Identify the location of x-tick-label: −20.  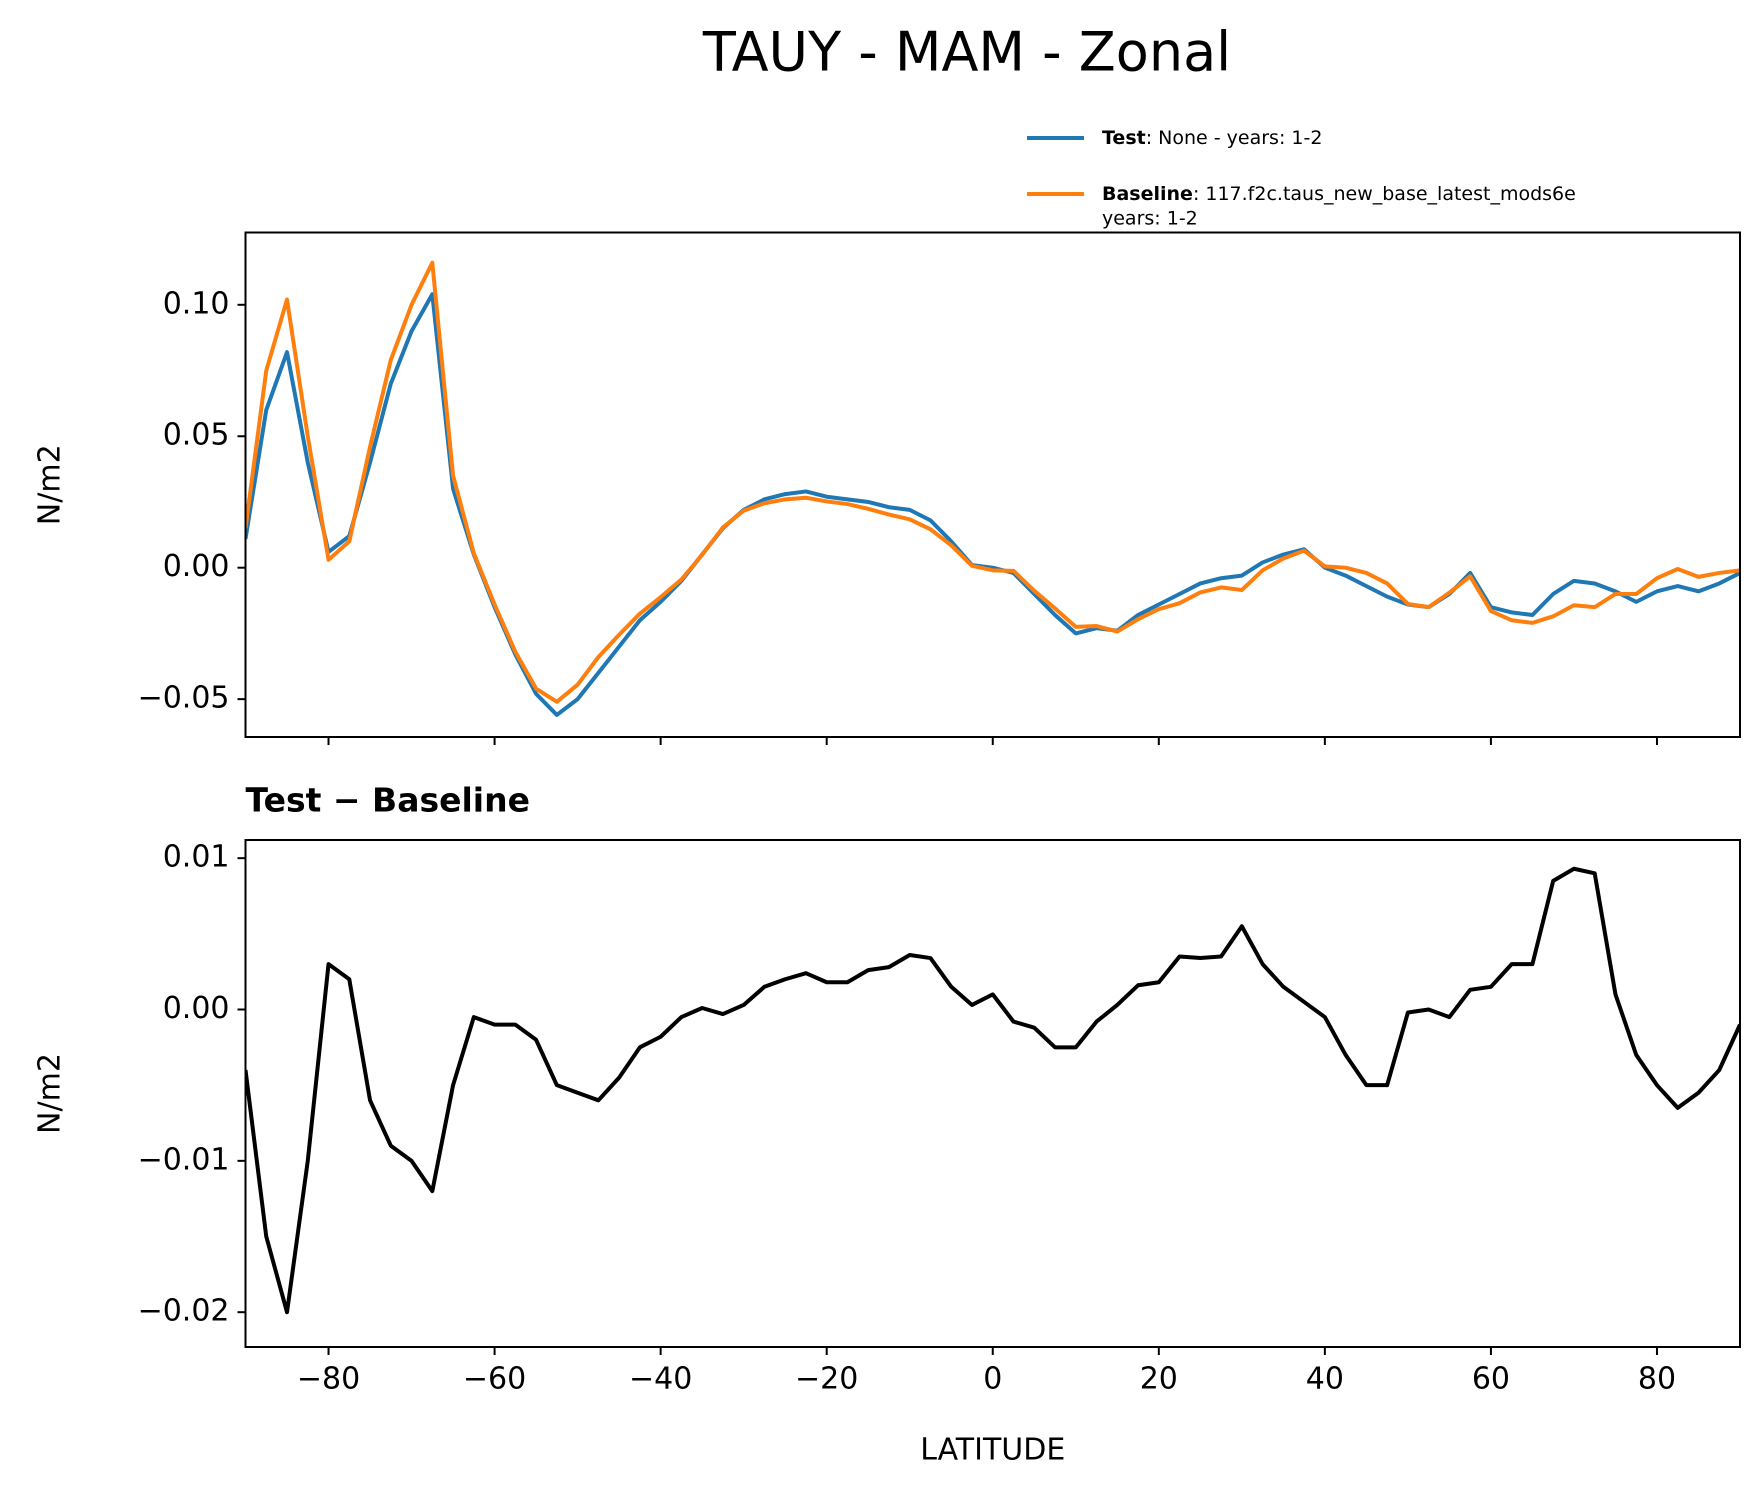
(826, 1379).